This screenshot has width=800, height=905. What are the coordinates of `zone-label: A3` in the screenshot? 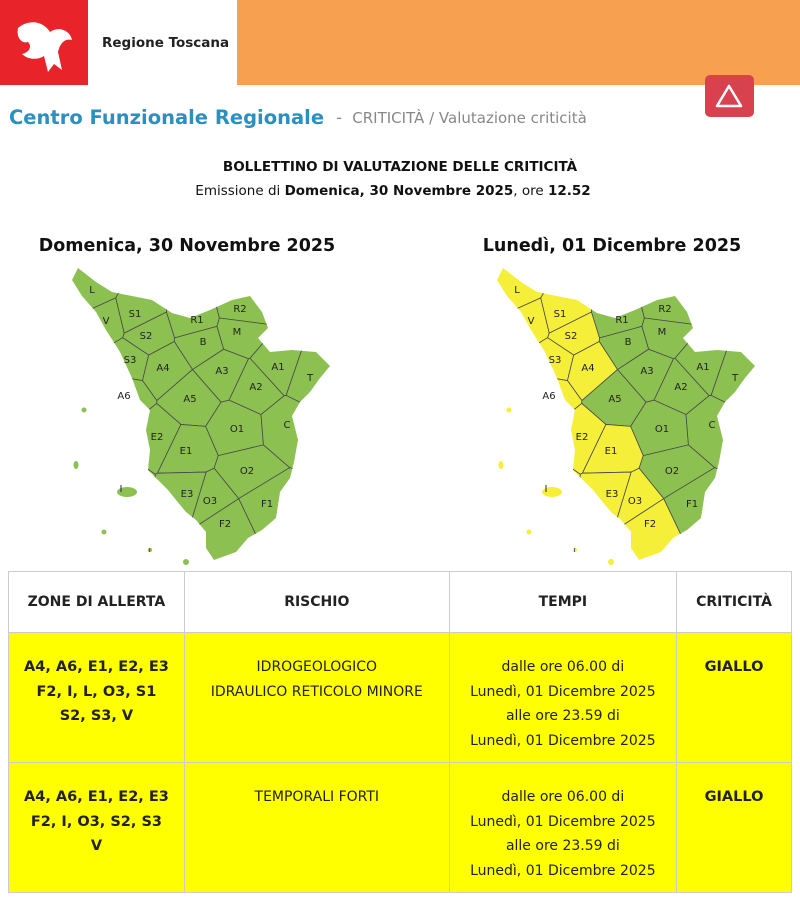 It's located at (221, 371).